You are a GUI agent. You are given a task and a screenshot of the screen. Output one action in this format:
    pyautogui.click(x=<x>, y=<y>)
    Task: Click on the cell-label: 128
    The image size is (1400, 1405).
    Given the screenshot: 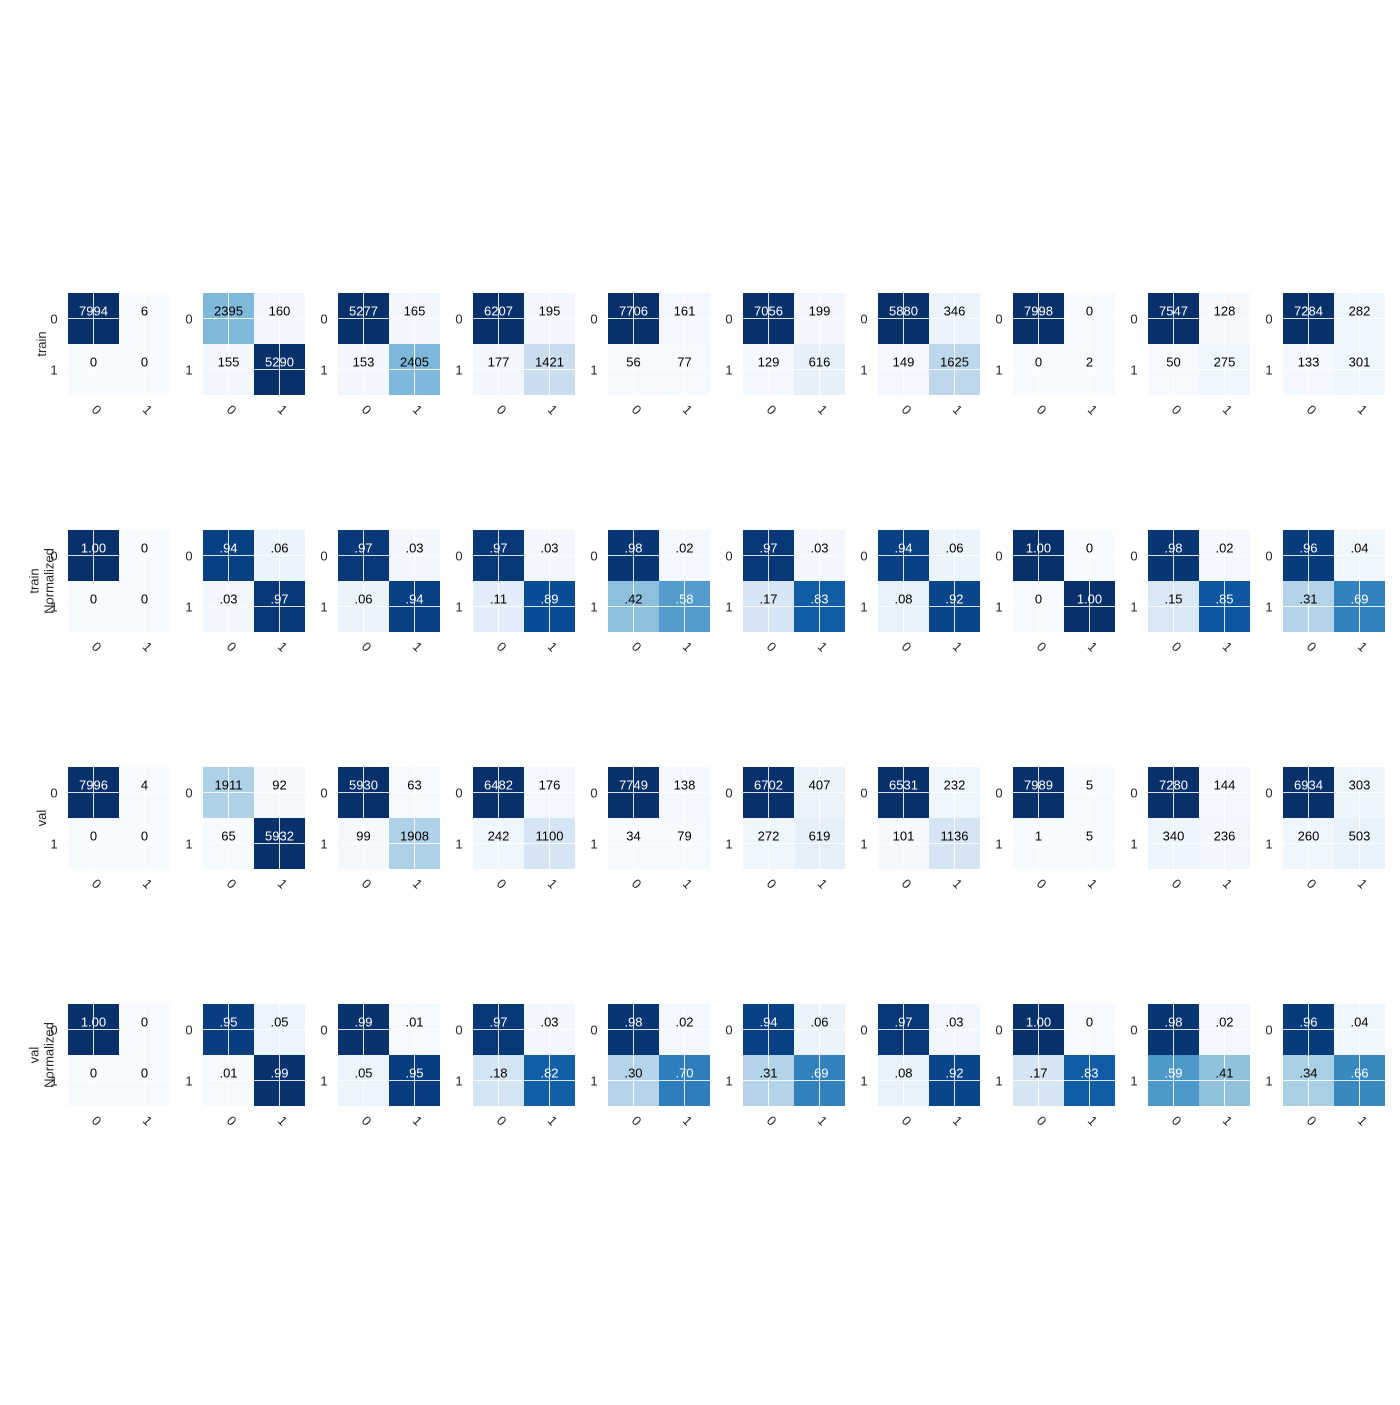 What is the action you would take?
    pyautogui.click(x=1225, y=311)
    